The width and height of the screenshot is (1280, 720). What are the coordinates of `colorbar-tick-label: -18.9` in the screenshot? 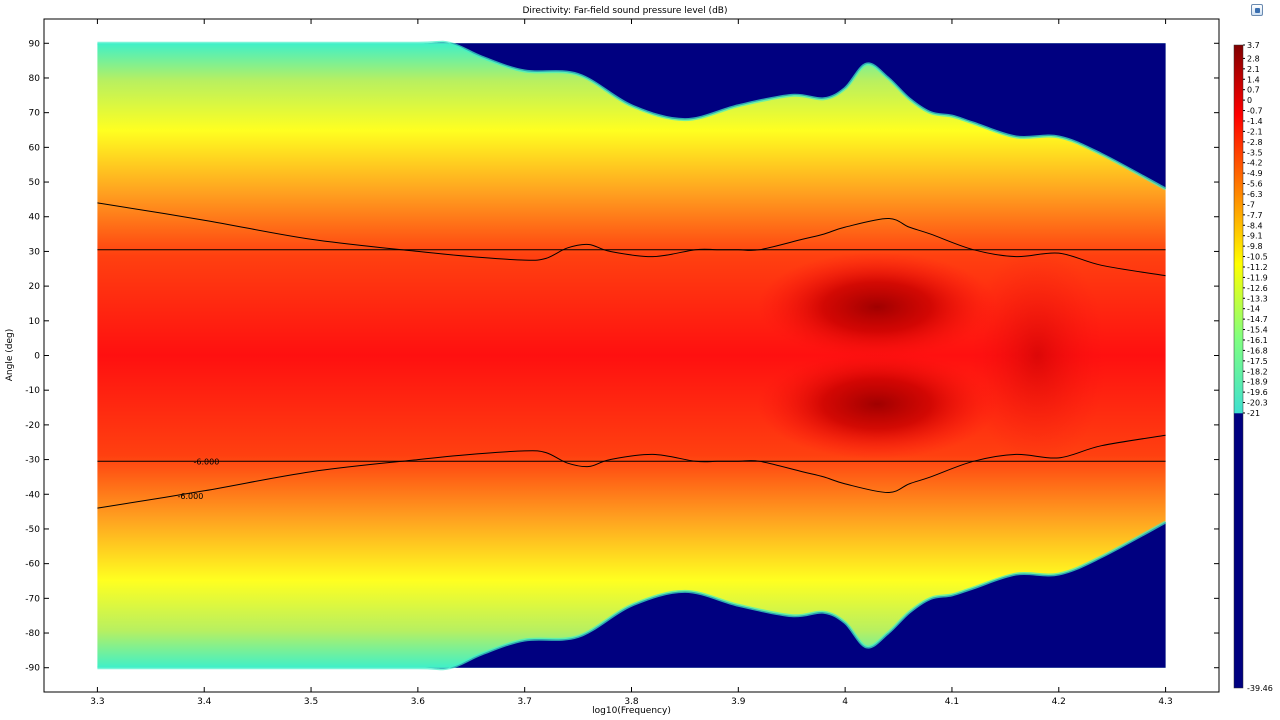 It's located at (1257, 382).